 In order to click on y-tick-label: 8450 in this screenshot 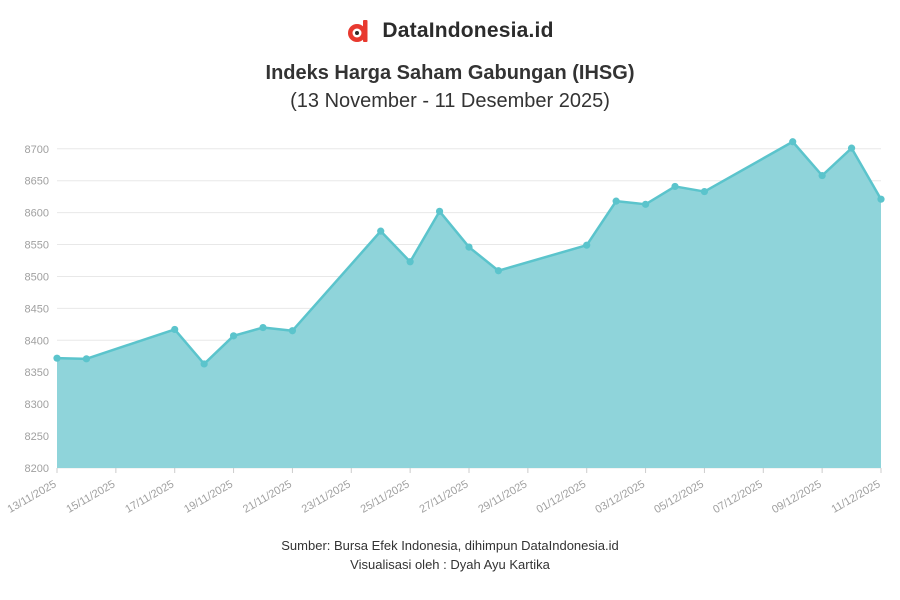, I will do `click(37, 309)`.